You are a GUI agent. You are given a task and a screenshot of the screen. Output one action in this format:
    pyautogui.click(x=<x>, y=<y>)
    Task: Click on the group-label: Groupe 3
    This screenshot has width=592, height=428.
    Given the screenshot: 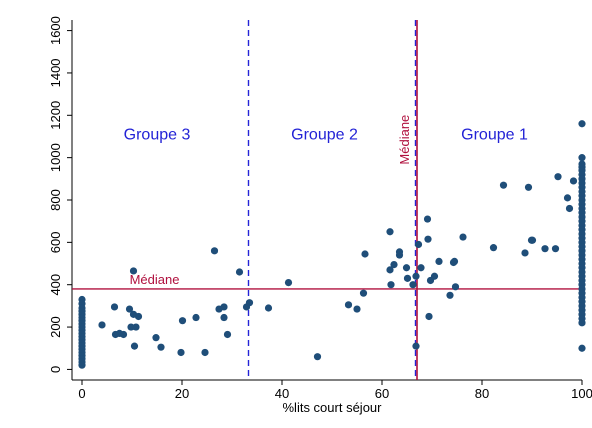 What is the action you would take?
    pyautogui.click(x=157, y=135)
    